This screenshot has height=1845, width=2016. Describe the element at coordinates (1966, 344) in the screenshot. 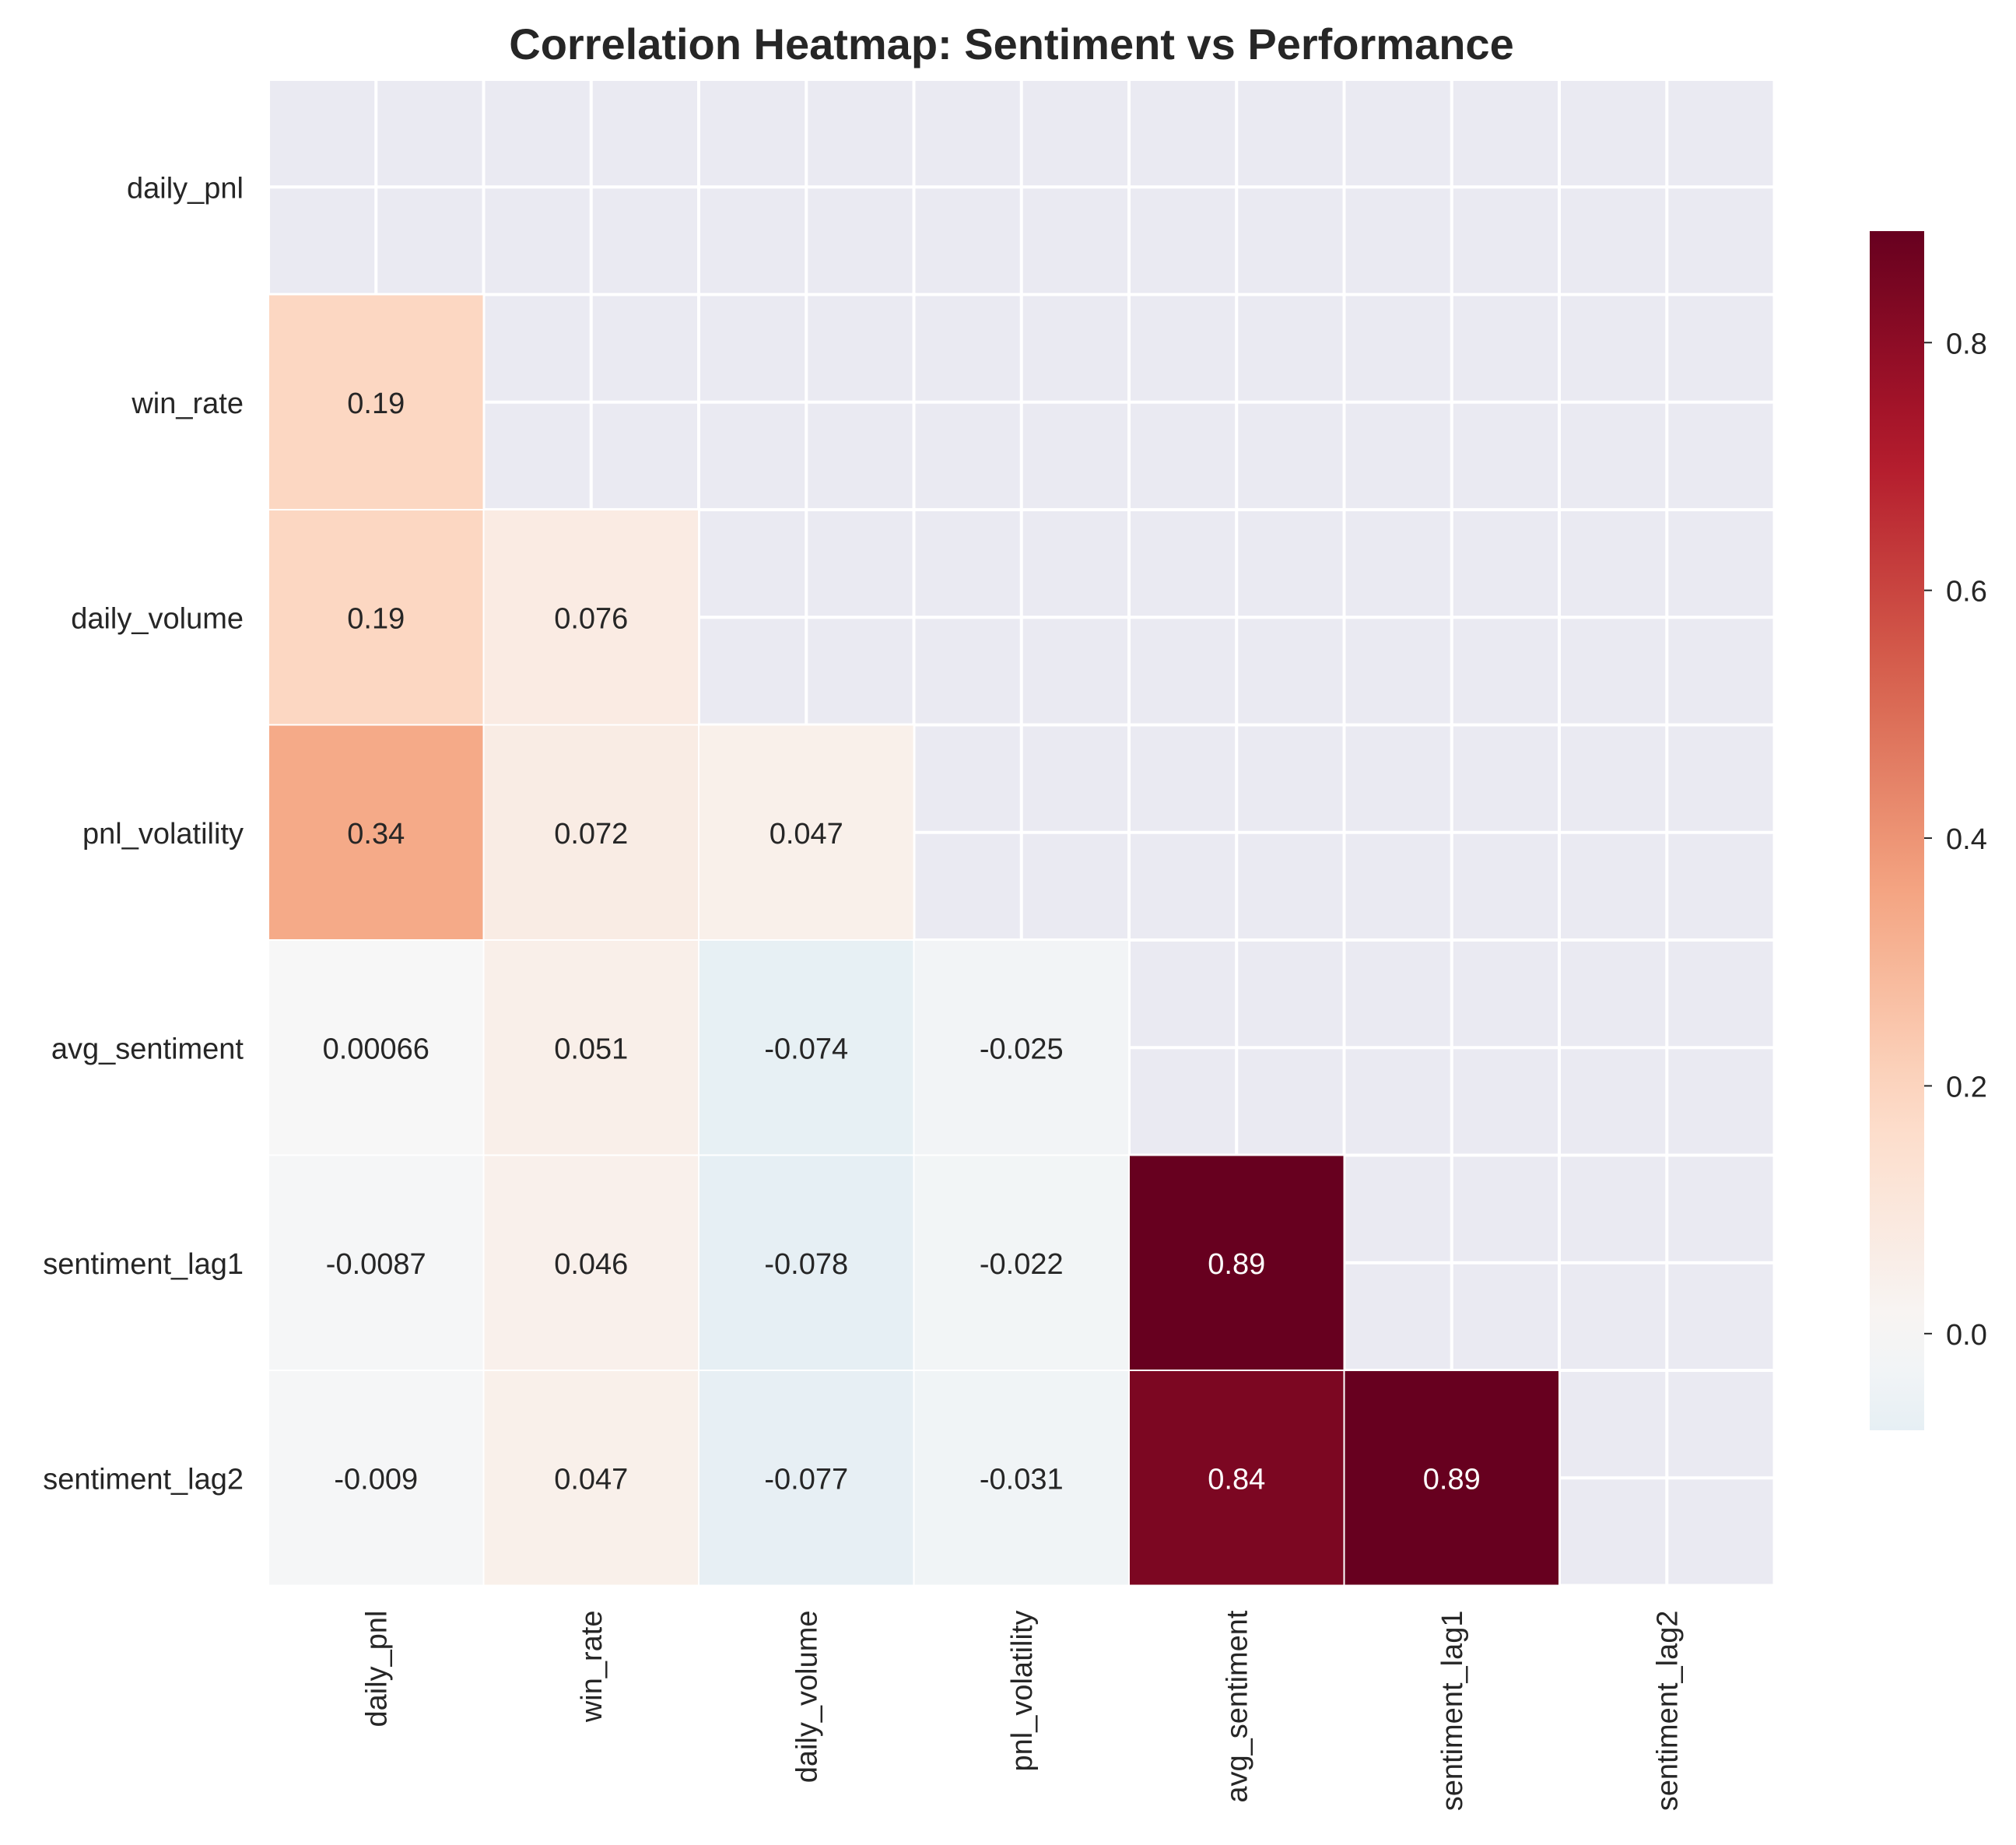

I see `colorbar-tick-label: 0.8` at that location.